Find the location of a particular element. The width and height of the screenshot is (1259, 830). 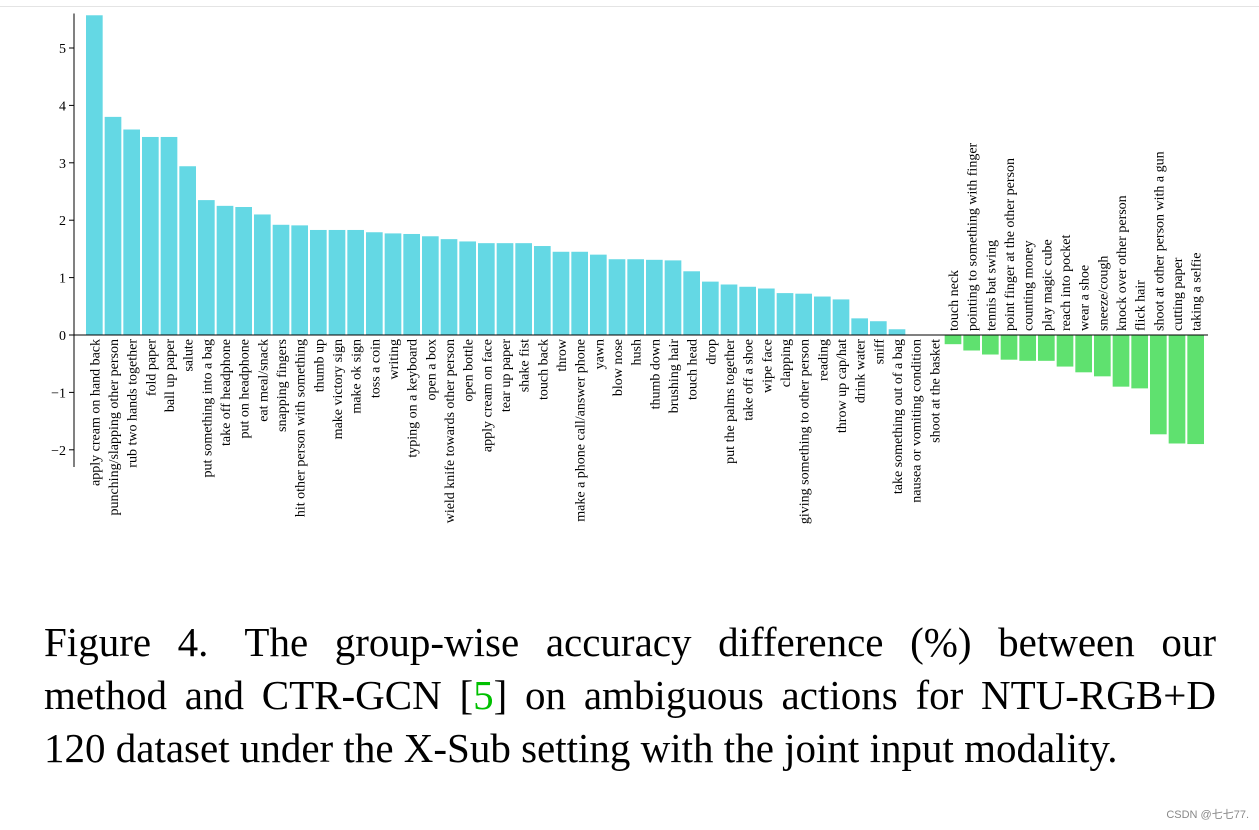

x-tick-label-15: toss a coin is located at coordinates (375, 368).